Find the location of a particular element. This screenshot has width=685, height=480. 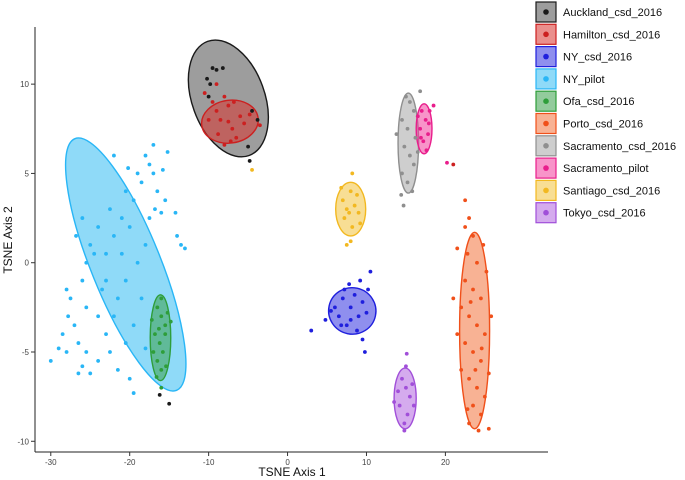

legend-marker-hamilton-csd-2016 is located at coordinates (546, 34).